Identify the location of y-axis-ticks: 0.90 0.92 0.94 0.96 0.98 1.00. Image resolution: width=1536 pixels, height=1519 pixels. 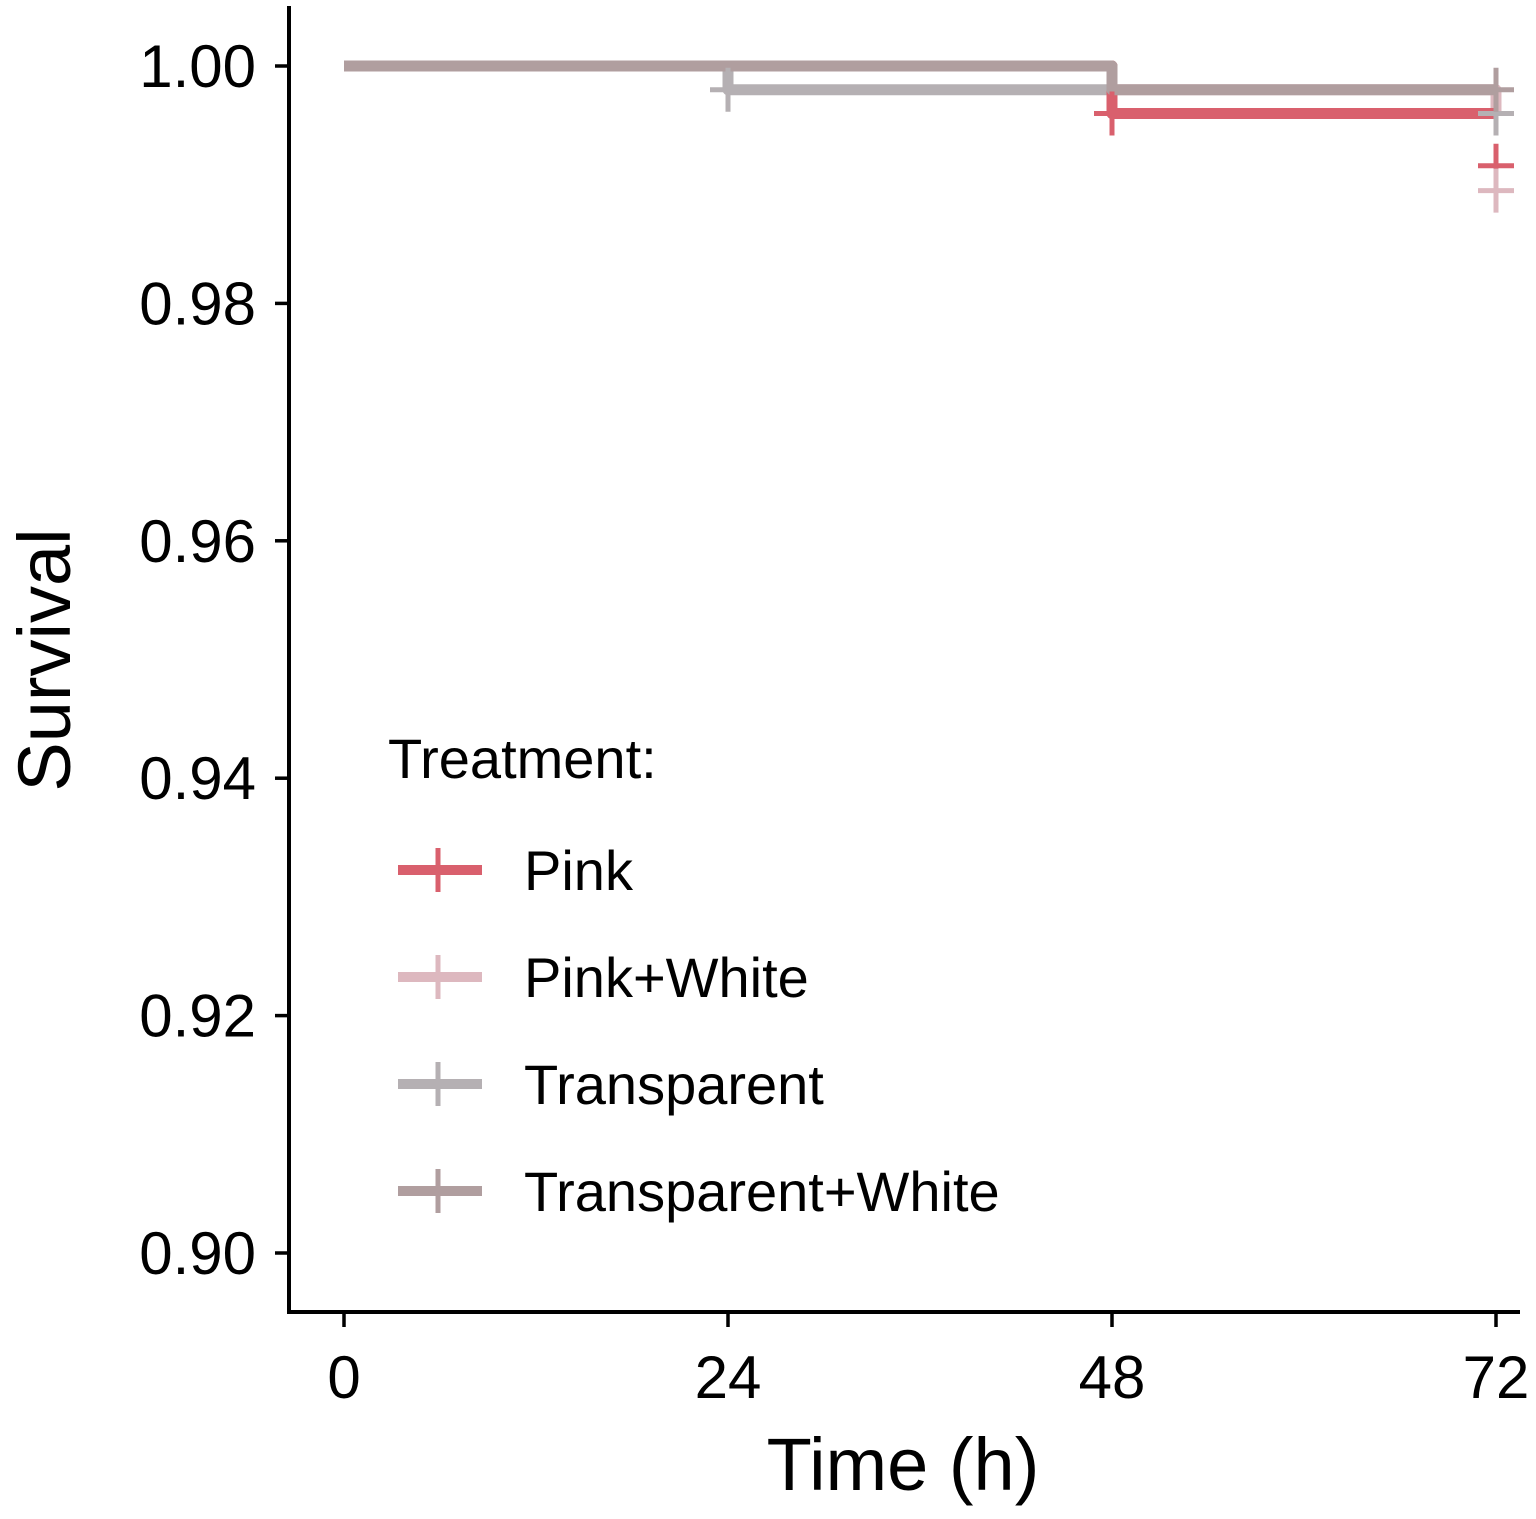
(214, 660).